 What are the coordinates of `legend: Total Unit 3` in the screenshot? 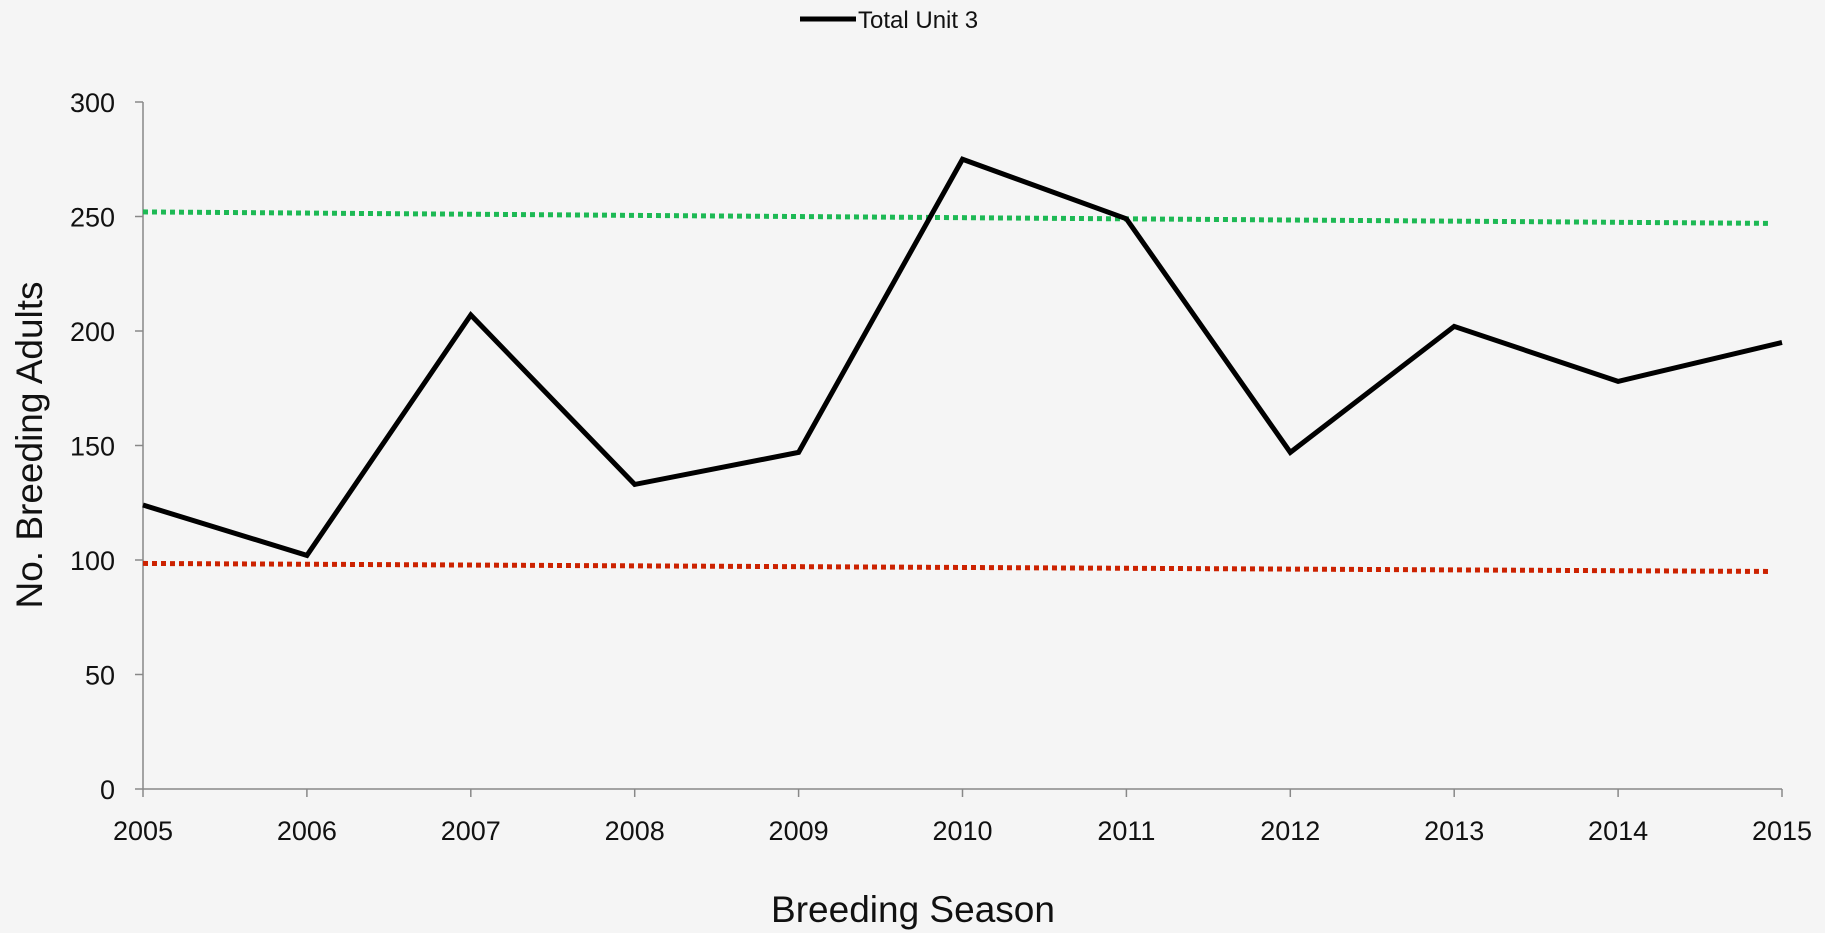 It's located at (889, 20).